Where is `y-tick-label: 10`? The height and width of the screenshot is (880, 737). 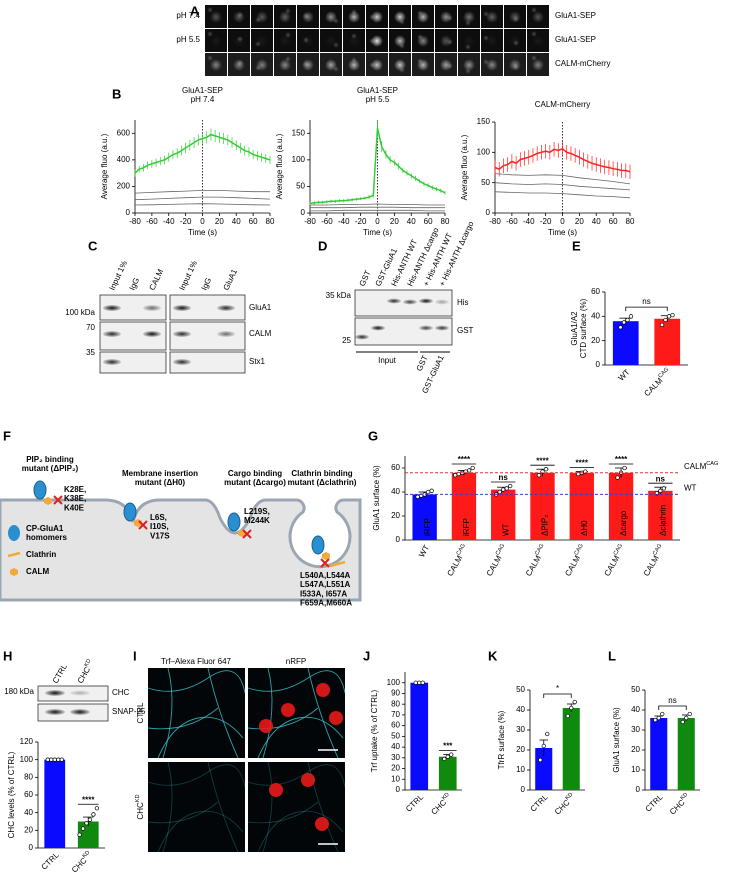 y-tick-label: 10 is located at coordinates (635, 769).